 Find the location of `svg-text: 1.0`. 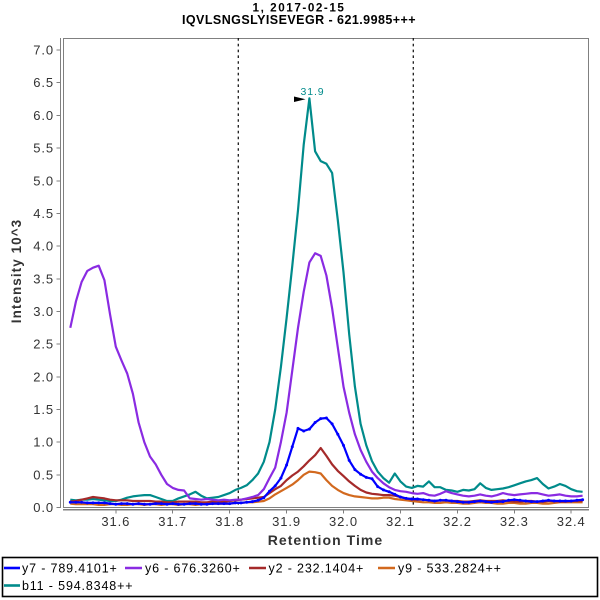

svg-text: 1.0 is located at coordinates (43, 442).